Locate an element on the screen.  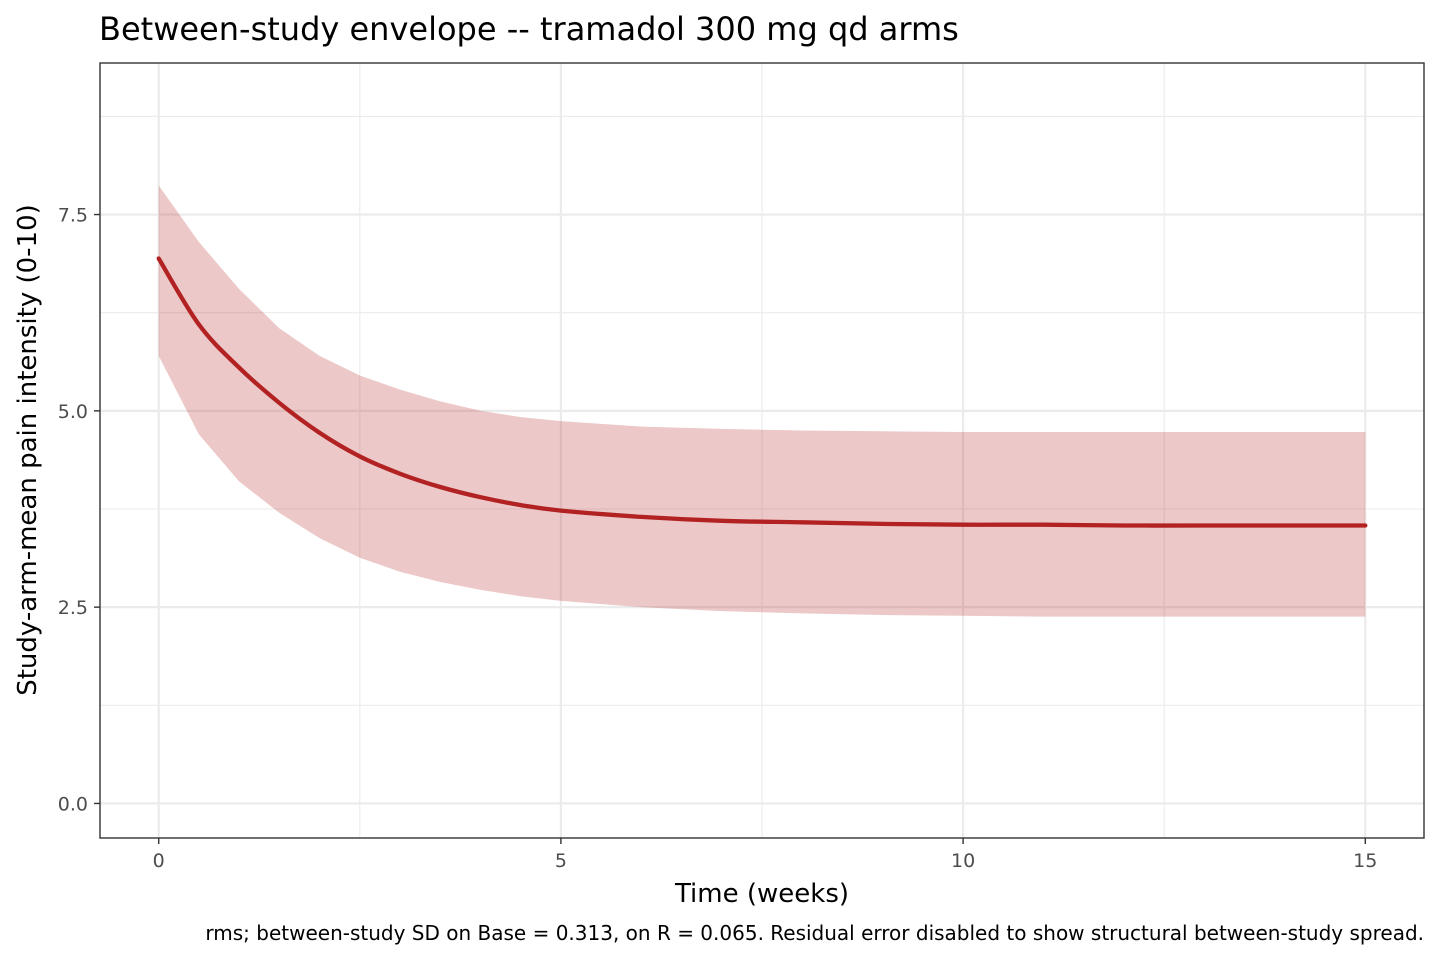
x-tick-label: 15 is located at coordinates (1365, 861).